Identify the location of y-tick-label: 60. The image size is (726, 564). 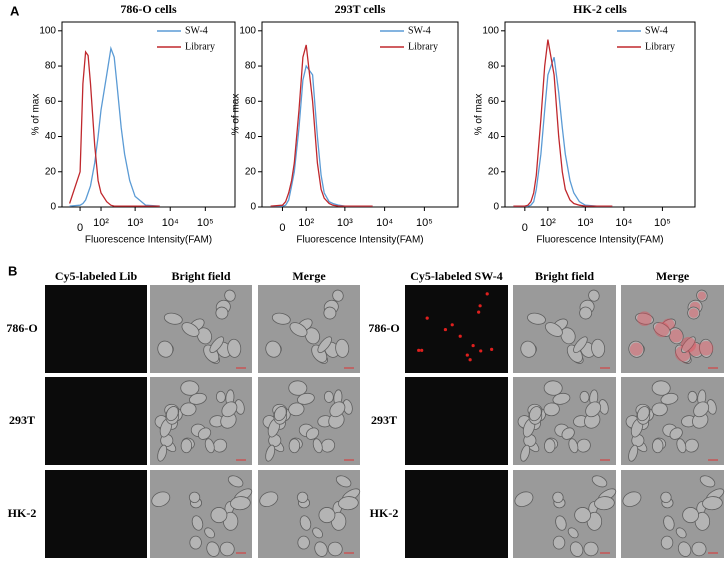
(51, 101).